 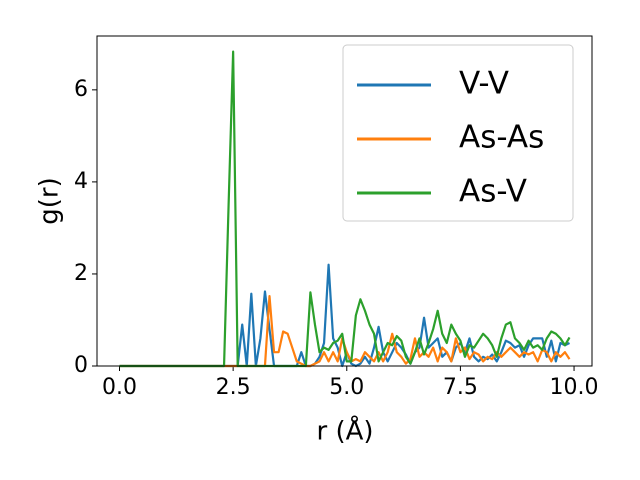 What do you see at coordinates (81, 89) in the screenshot?
I see `y-tick-label: 6` at bounding box center [81, 89].